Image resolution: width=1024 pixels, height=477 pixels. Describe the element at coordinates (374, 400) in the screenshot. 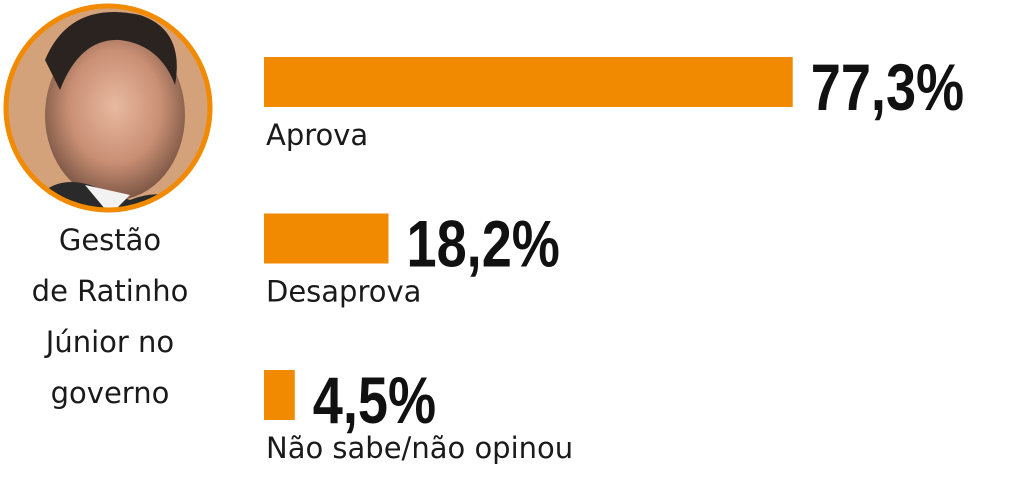

I see `value-label: 4,5%` at that location.